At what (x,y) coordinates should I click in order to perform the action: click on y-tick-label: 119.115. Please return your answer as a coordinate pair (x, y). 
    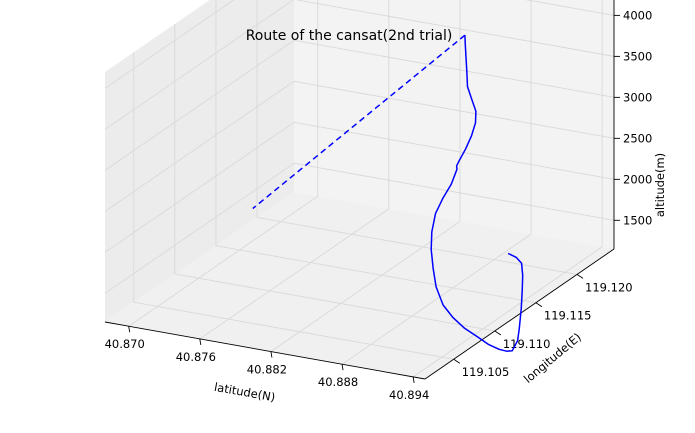
    Looking at the image, I should click on (568, 316).